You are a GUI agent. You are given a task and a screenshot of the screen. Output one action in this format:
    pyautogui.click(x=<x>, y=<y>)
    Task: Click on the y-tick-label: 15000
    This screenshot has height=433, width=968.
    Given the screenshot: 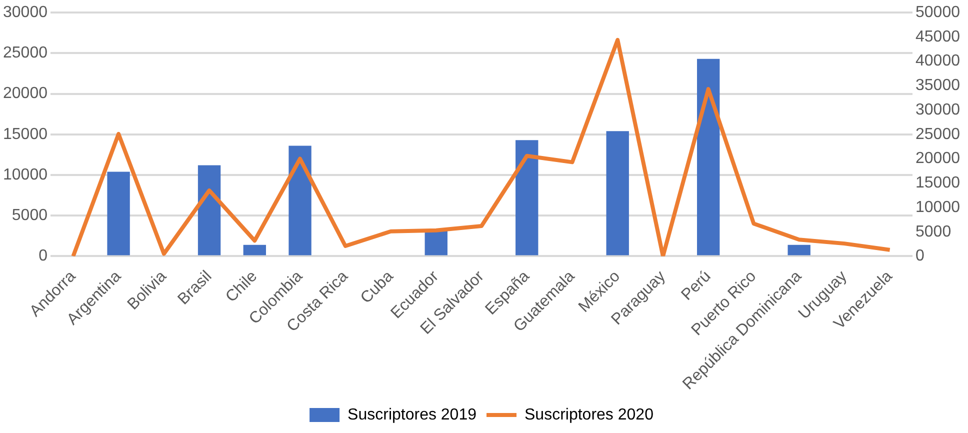 What is the action you would take?
    pyautogui.click(x=25, y=134)
    